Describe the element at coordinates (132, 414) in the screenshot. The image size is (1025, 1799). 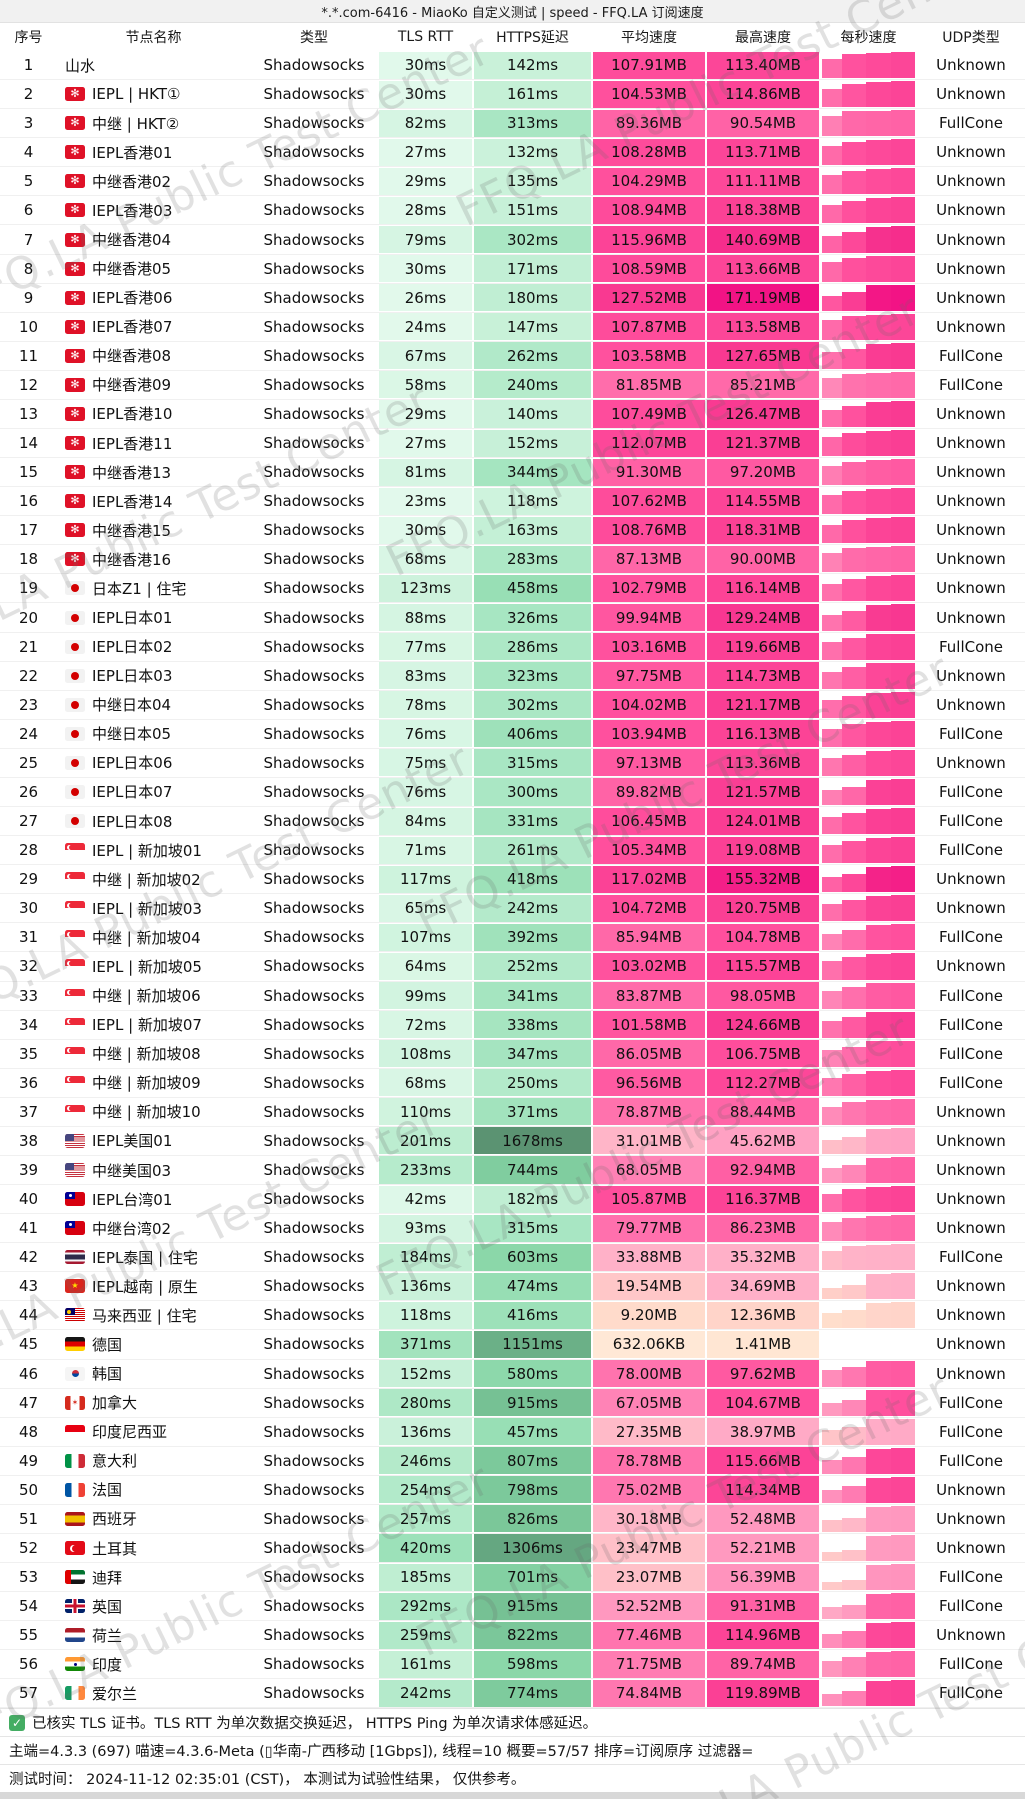
I see `node-name: IEPL香港10` at that location.